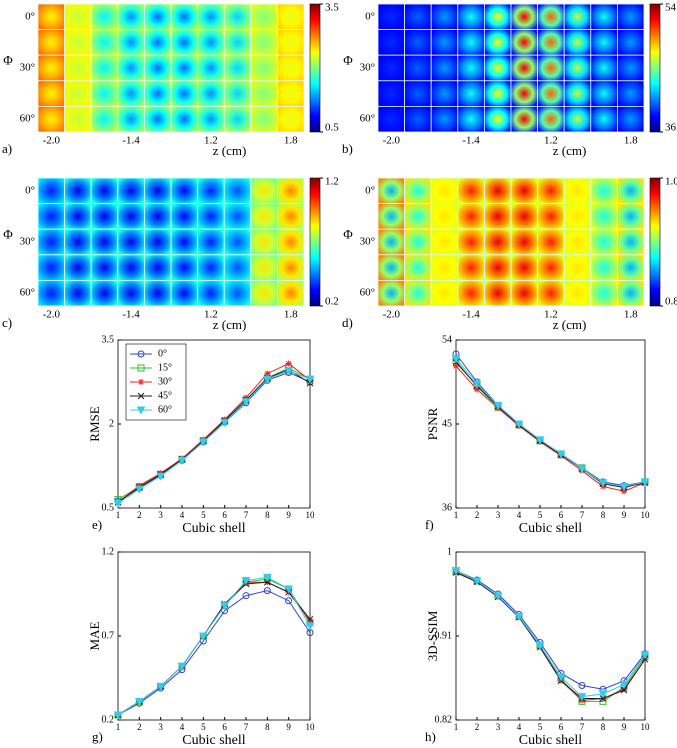 The height and width of the screenshot is (748, 677). Describe the element at coordinates (94, 635) in the screenshot. I see `y-axis-label: MAE` at that location.